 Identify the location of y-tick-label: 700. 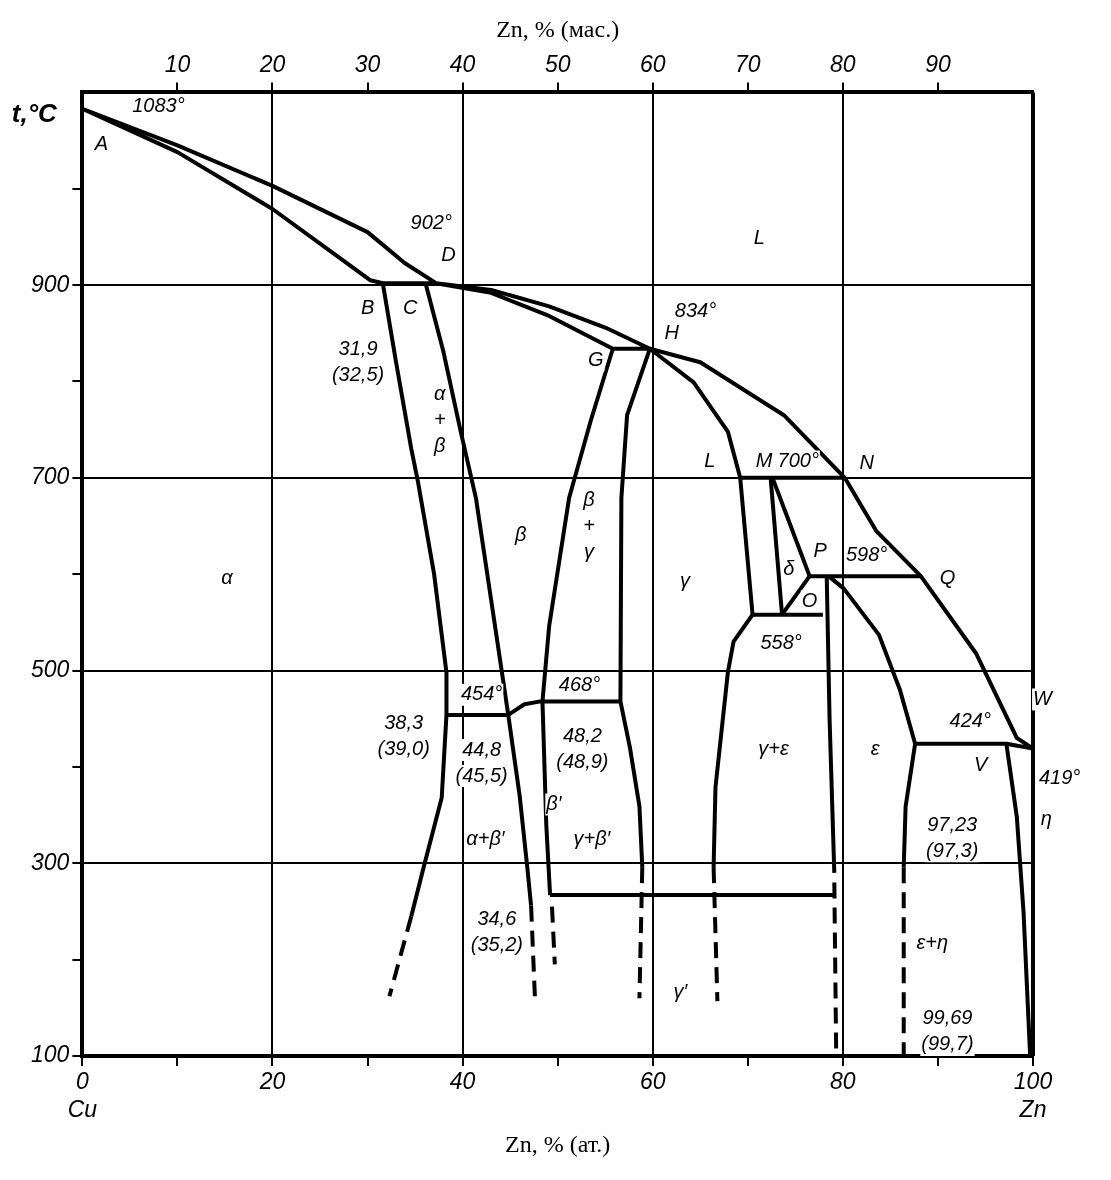
(50, 476).